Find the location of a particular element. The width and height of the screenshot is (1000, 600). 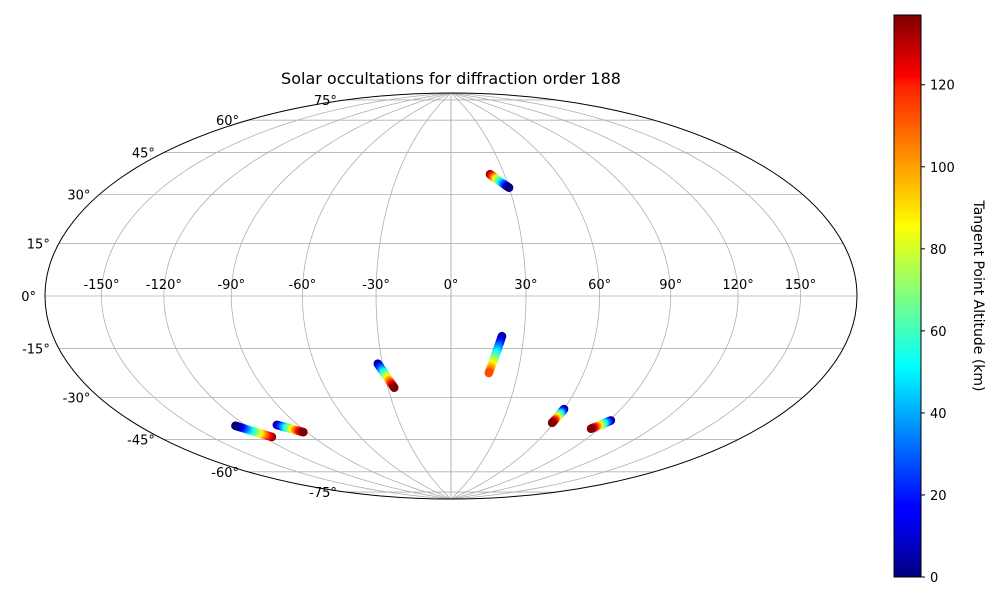

colorbar-tick-label: 60 is located at coordinates (938, 332).